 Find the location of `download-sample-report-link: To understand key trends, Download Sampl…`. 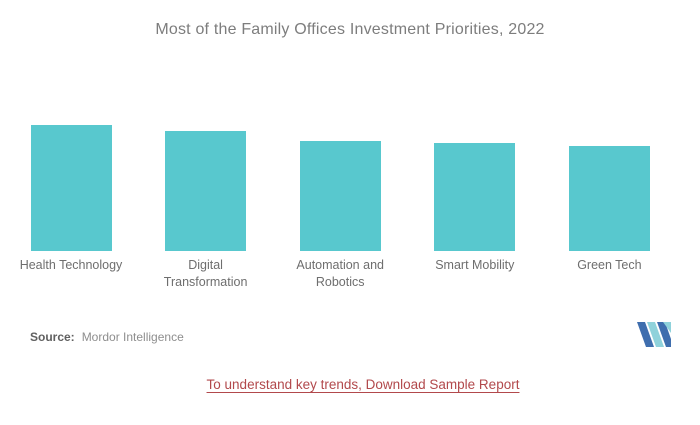

download-sample-report-link: To understand key trends, Download Sampl… is located at coordinates (363, 384).